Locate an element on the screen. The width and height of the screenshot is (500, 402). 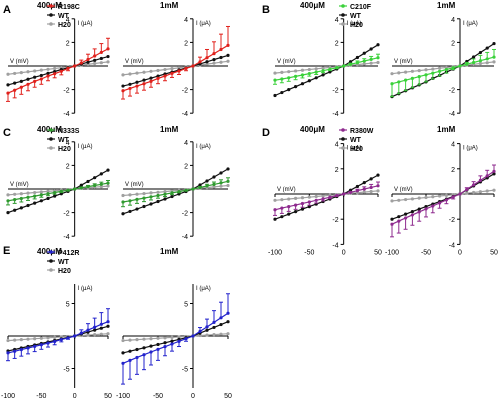
x-axis-label: V (mV) is located at coordinates (134, 62).